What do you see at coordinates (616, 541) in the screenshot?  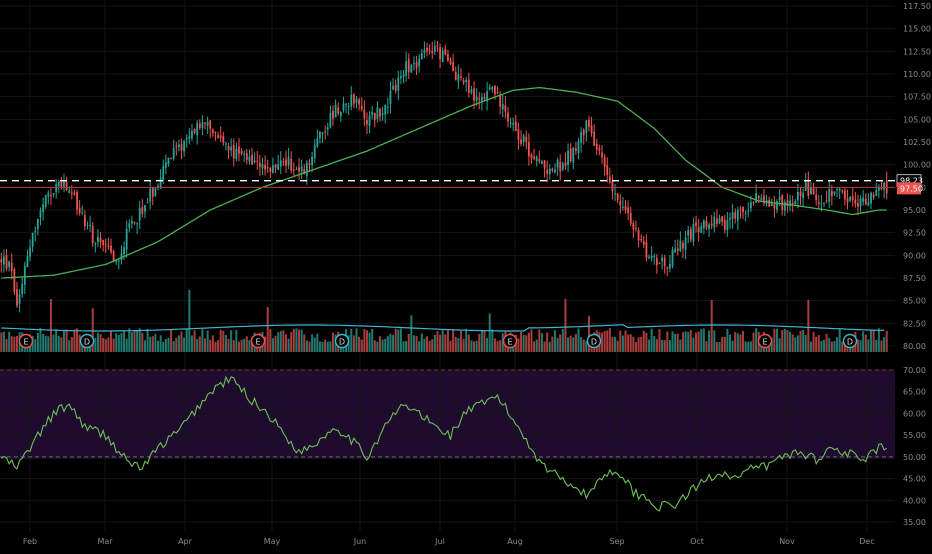 I see `x-tick-label: Sep` at bounding box center [616, 541].